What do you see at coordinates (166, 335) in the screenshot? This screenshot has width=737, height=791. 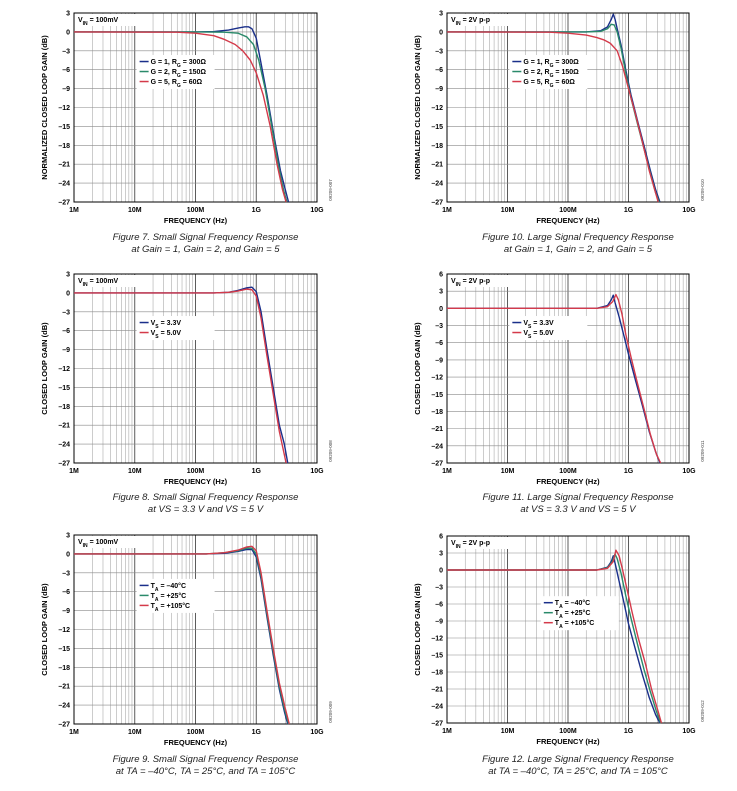 I see `legend-label: VS = 5.0V` at bounding box center [166, 335].